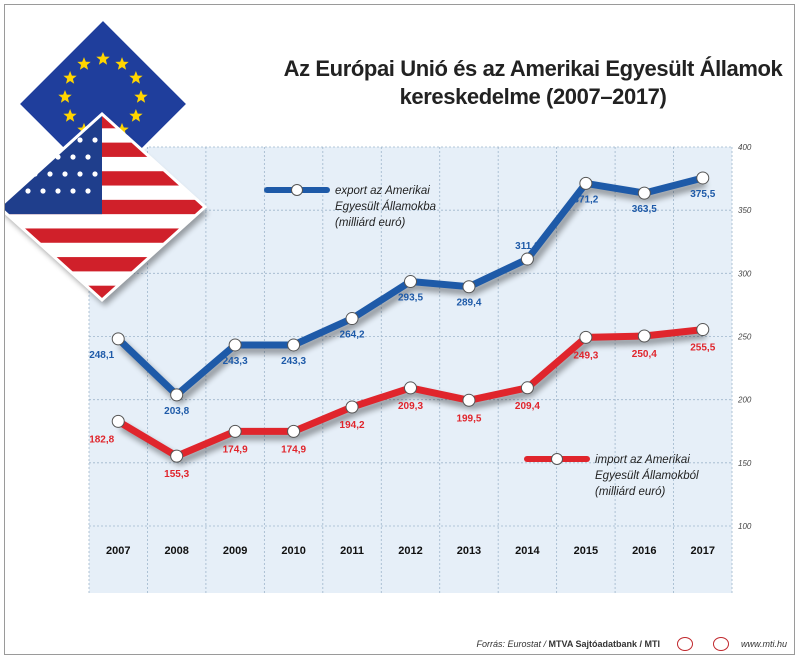 Image resolution: width=799 pixels, height=658 pixels. Describe the element at coordinates (745, 210) in the screenshot. I see `y-tick-label: 350` at that location.